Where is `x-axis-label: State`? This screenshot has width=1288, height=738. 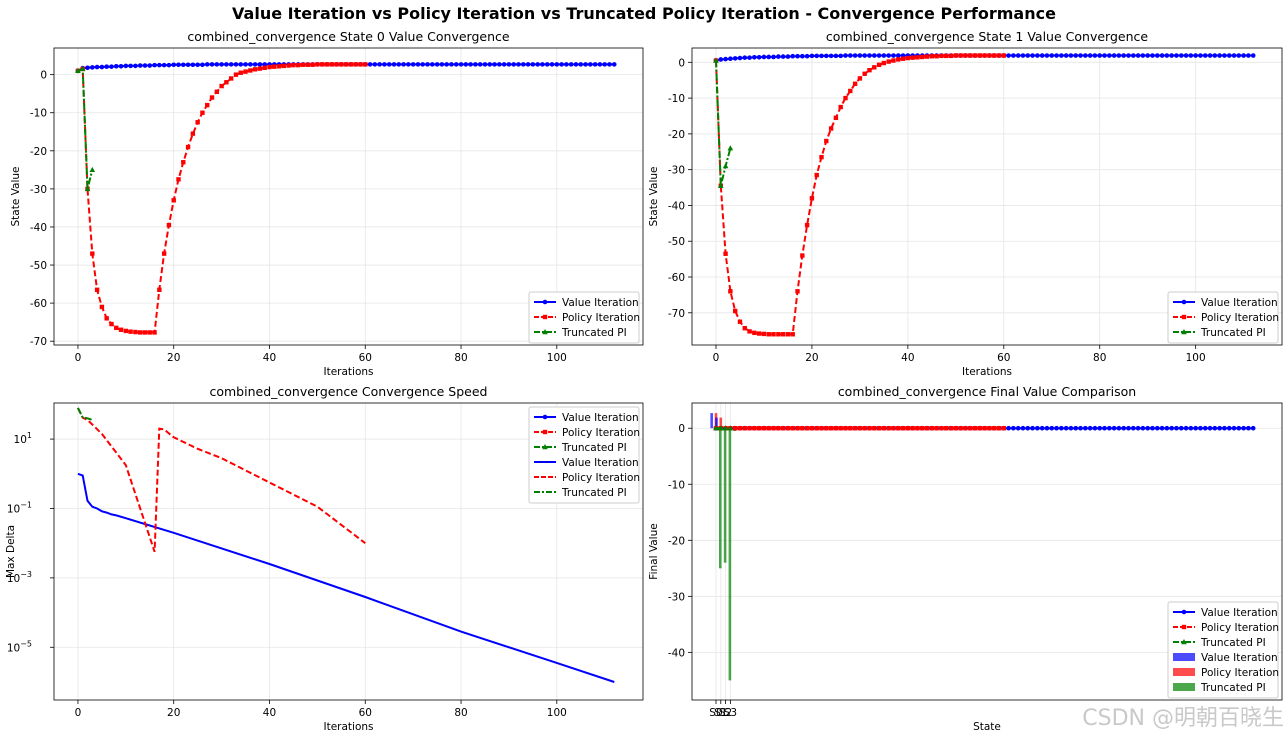 x-axis-label: State is located at coordinates (987, 727).